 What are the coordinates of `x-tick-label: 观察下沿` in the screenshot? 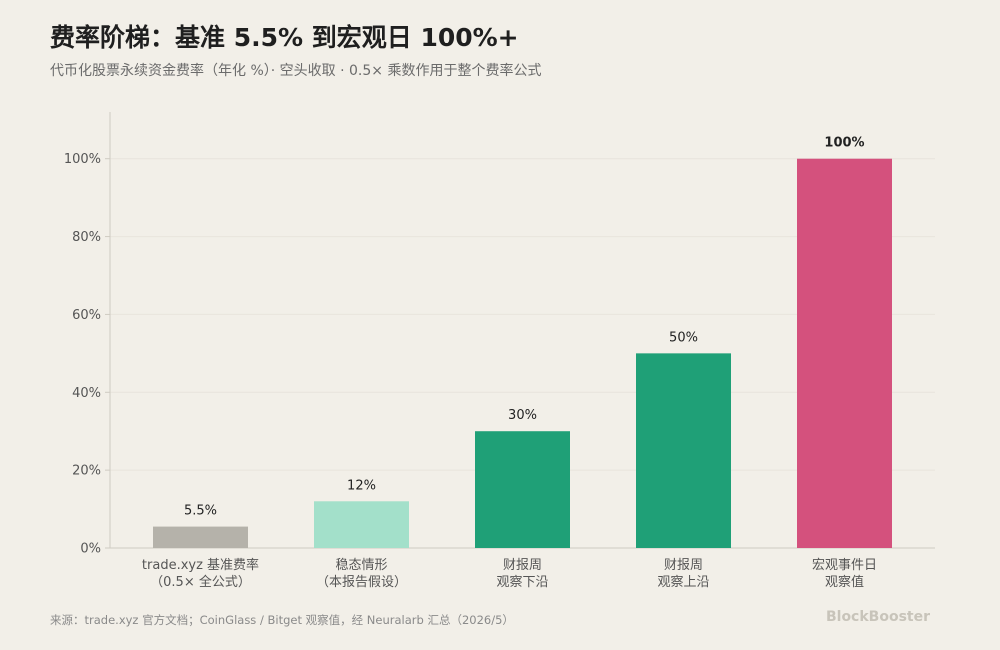 It's located at (522, 582).